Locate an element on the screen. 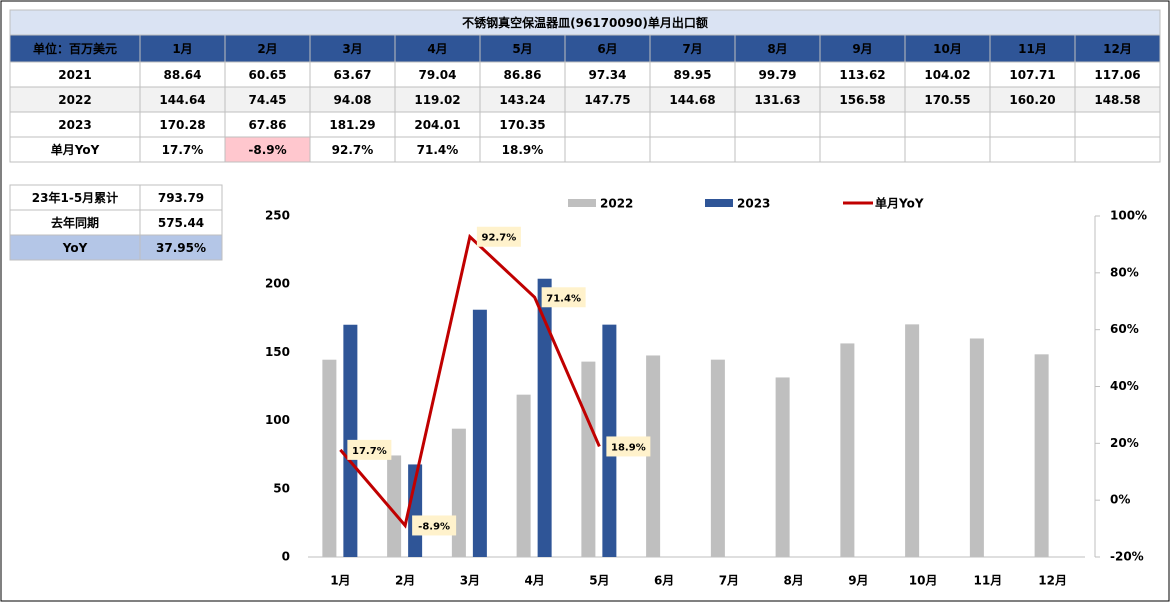  cell-text: 12月 is located at coordinates (1117, 49).